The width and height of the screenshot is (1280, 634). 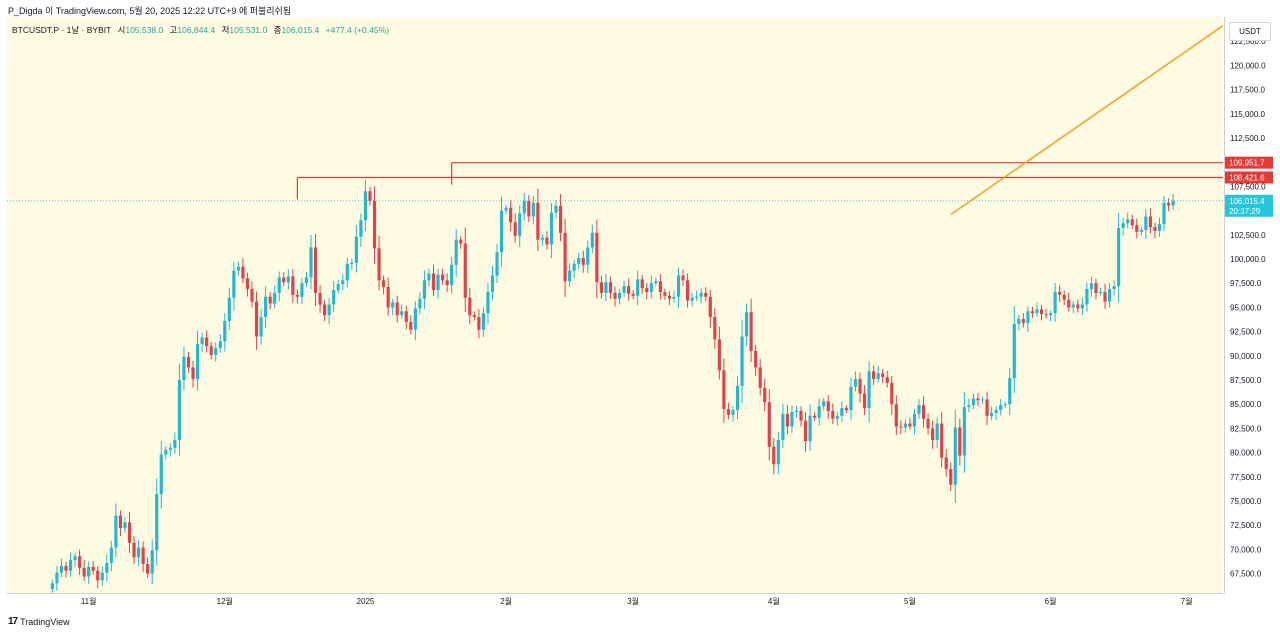 What do you see at coordinates (1250, 31) in the screenshot?
I see `currency-selector: USDT` at bounding box center [1250, 31].